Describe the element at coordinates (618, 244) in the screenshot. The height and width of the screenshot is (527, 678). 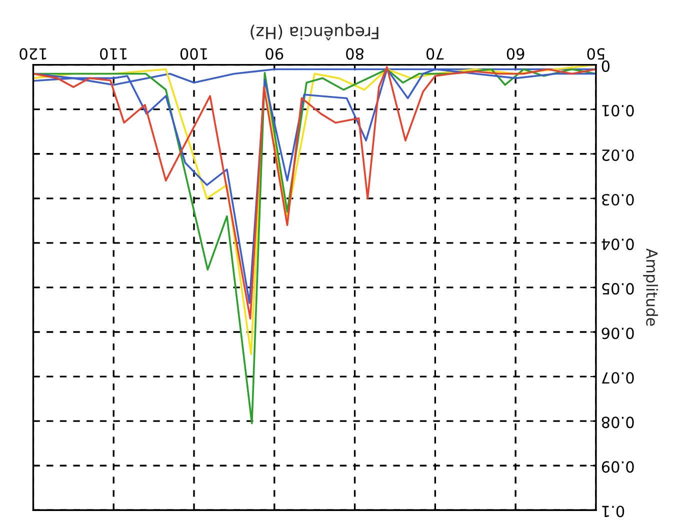
I see `y-tick-label: 0.04` at that location.